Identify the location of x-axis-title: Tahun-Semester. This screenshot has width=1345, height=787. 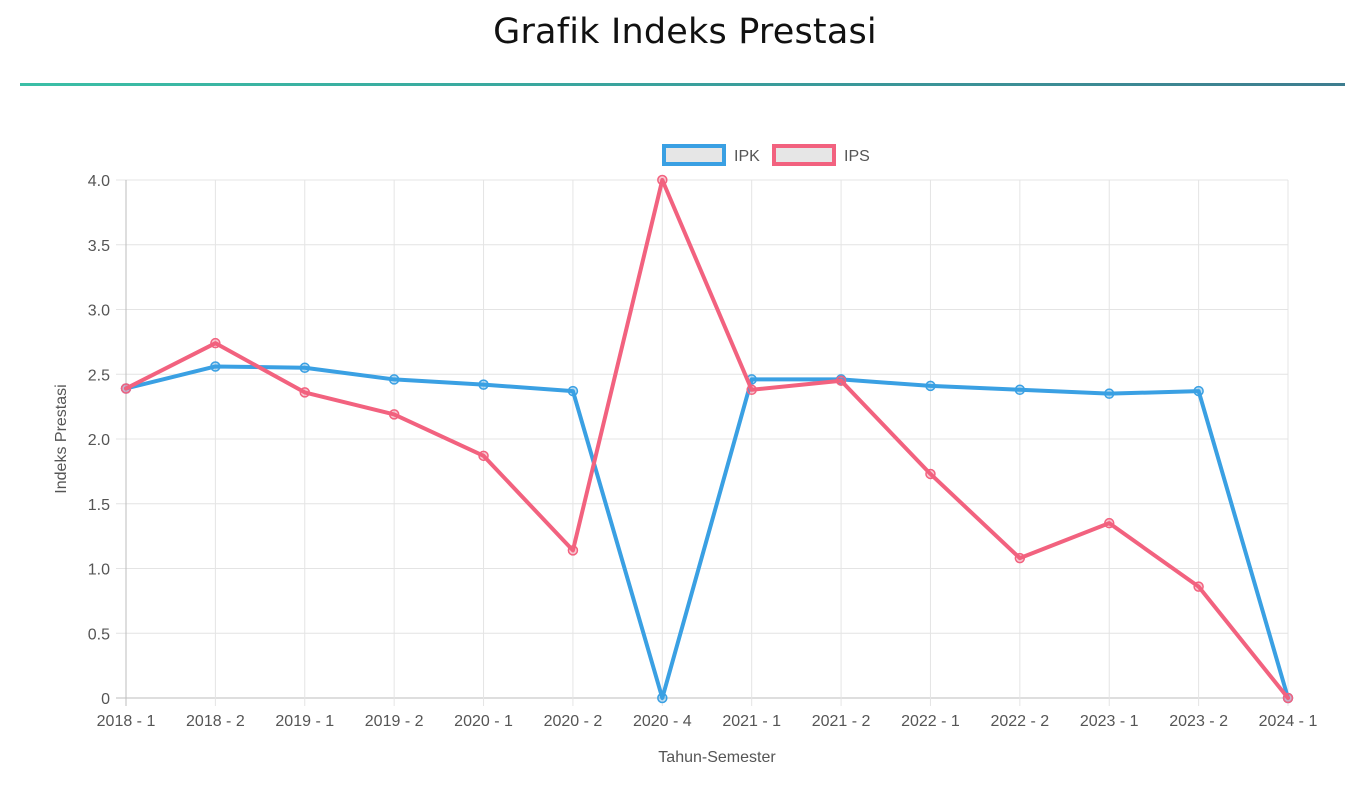
(717, 757).